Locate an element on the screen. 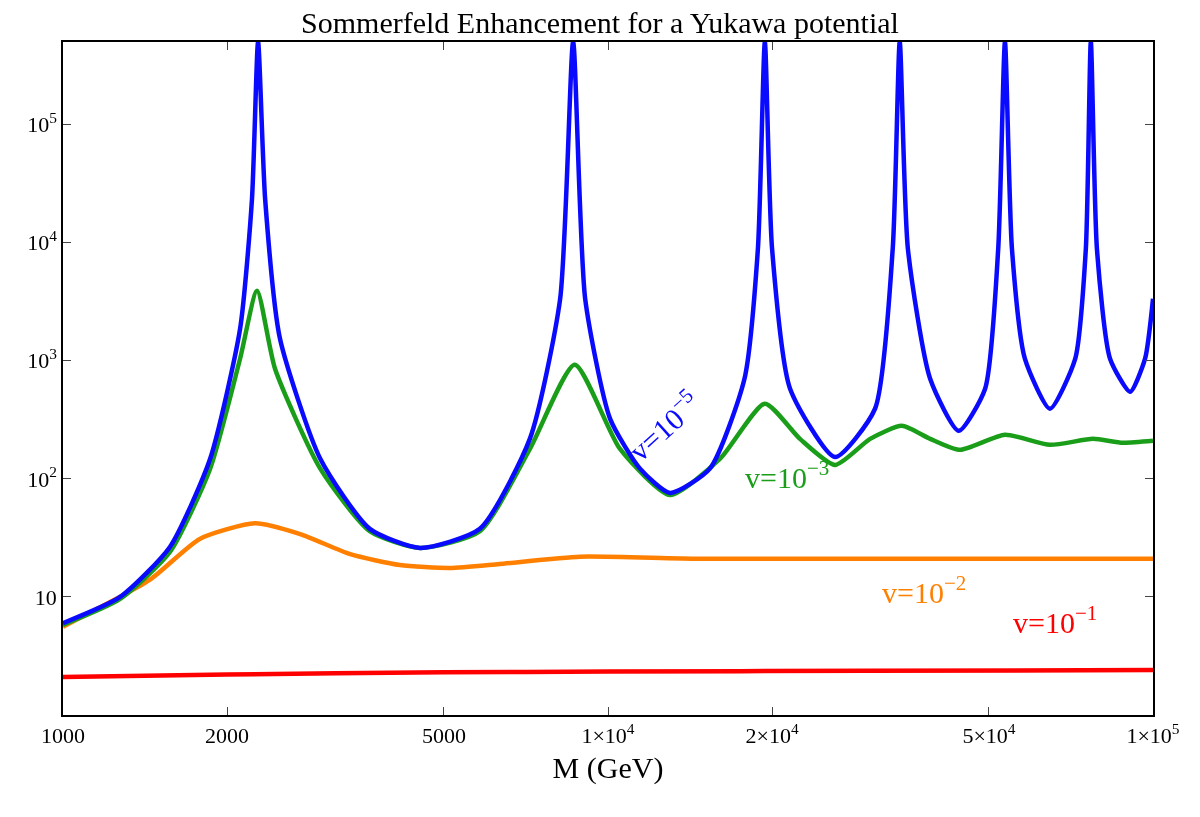 Image resolution: width=1200 pixels, height=817 pixels. x-tick-label: 1000 is located at coordinates (63, 736).